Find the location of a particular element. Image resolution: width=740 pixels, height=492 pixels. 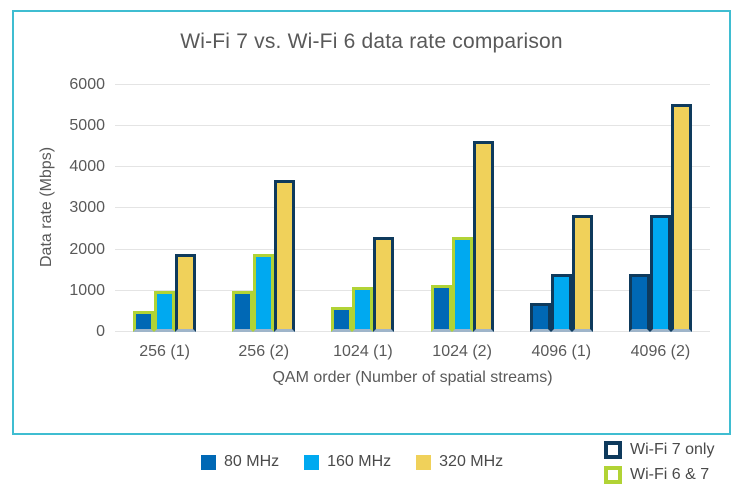

y-axis-tick-labels: 0 1000 2000 3000 4000 5000 6000 is located at coordinates (72, 208).